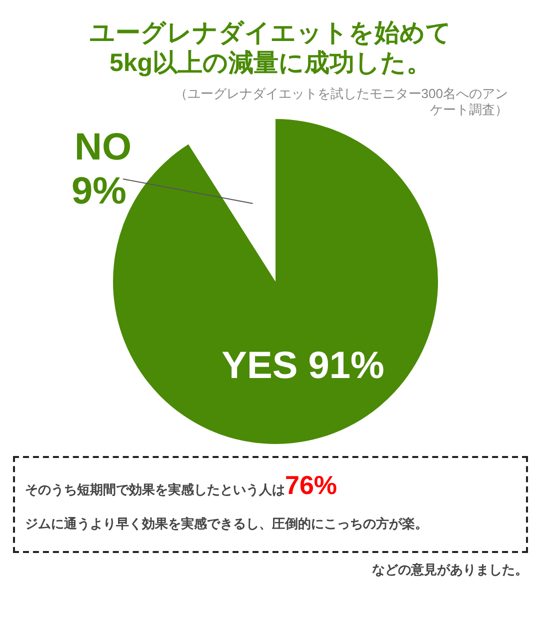  Describe the element at coordinates (449, 570) in the screenshot. I see `text: などの意見がありました。` at that location.